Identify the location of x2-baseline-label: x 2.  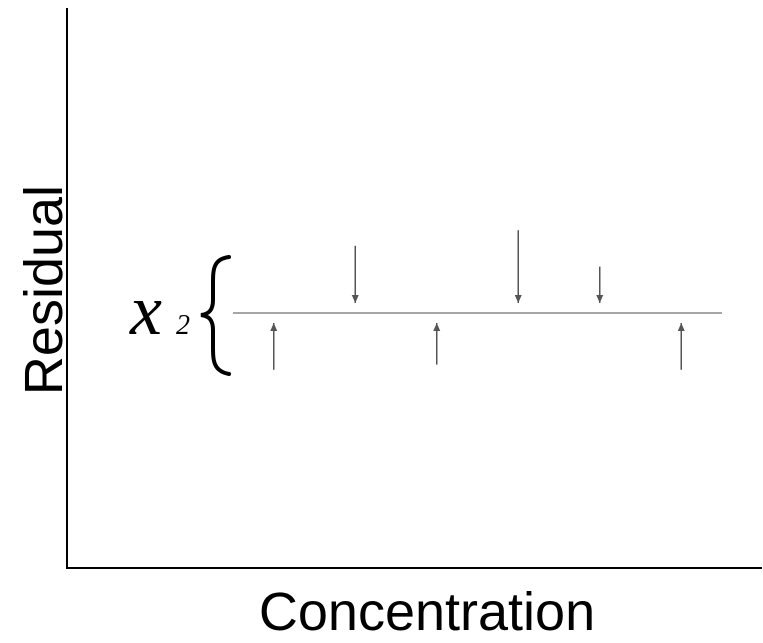
(180, 315).